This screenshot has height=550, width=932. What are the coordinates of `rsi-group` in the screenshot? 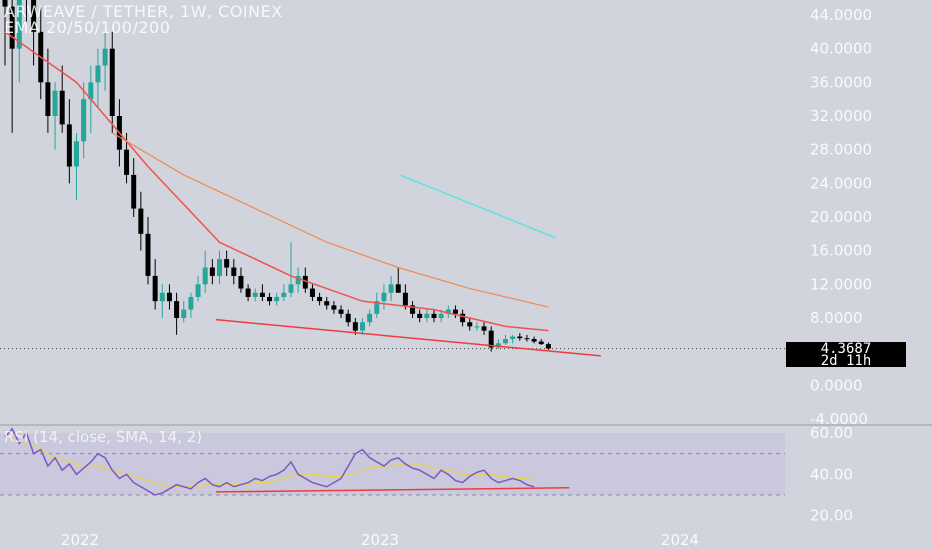 It's located at (392, 461).